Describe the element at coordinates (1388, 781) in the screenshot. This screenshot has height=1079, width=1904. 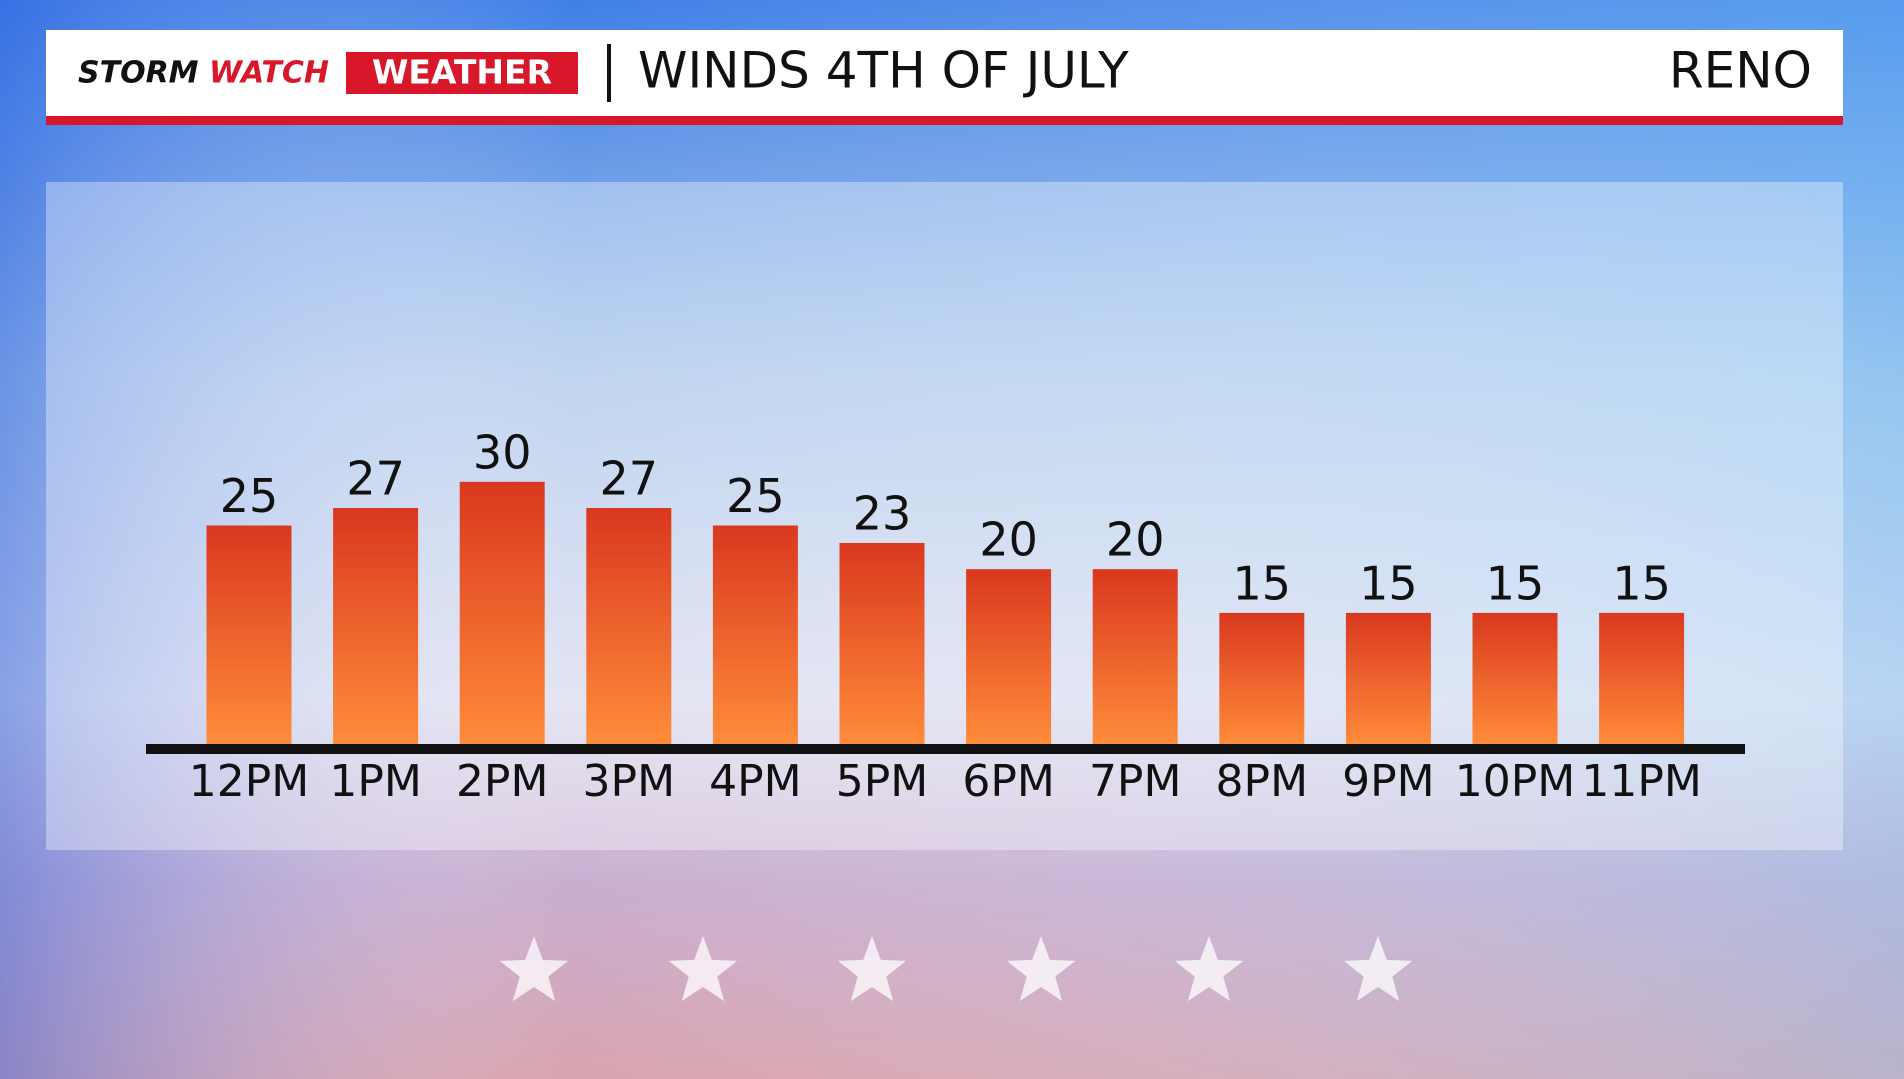
I see `x-tick-label: 9PM` at that location.